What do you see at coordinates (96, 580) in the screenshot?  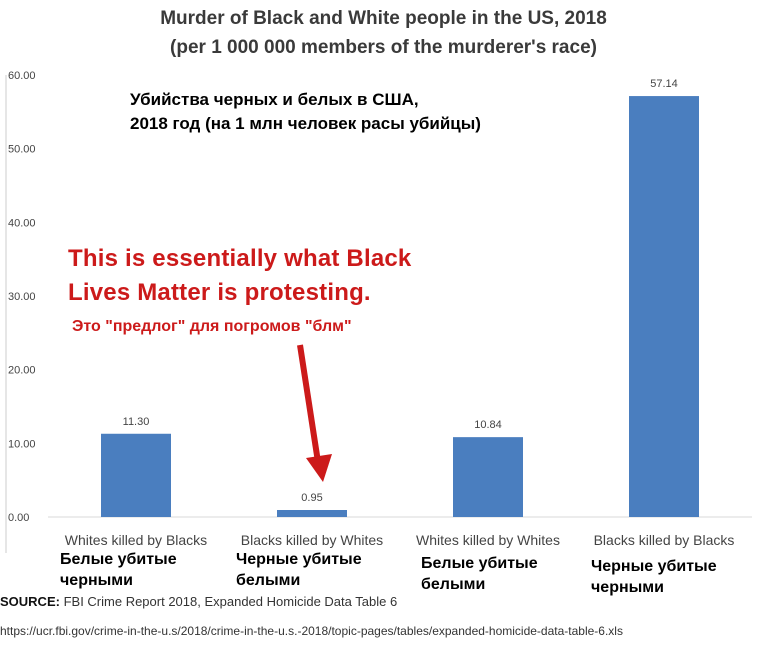 I see `russian-category-1-line-2: черными` at bounding box center [96, 580].